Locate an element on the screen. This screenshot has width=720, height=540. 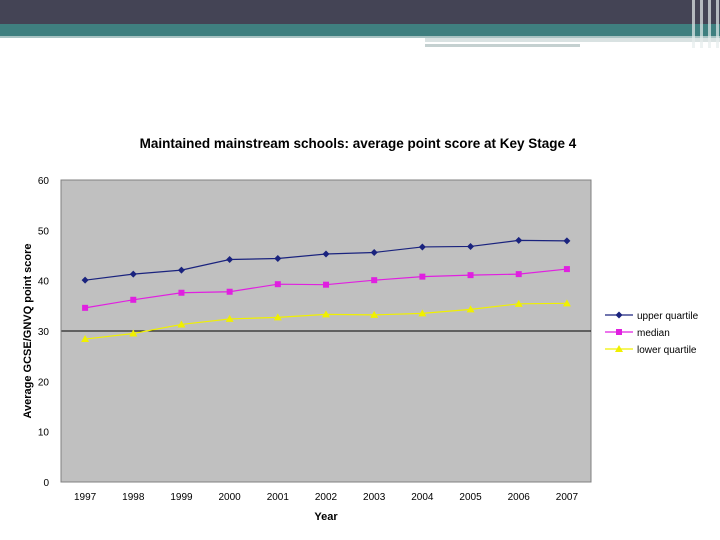
slide-header-band is located at coordinates (360, 12).